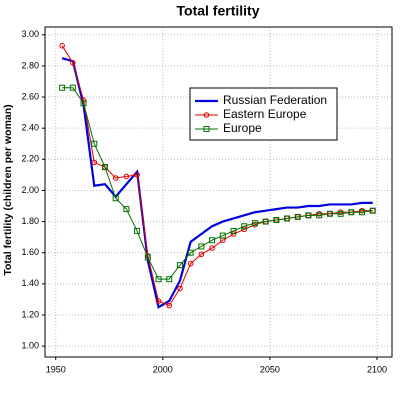  What do you see at coordinates (30, 314) in the screenshot?
I see `y-tick-label: 1.20` at bounding box center [30, 314].